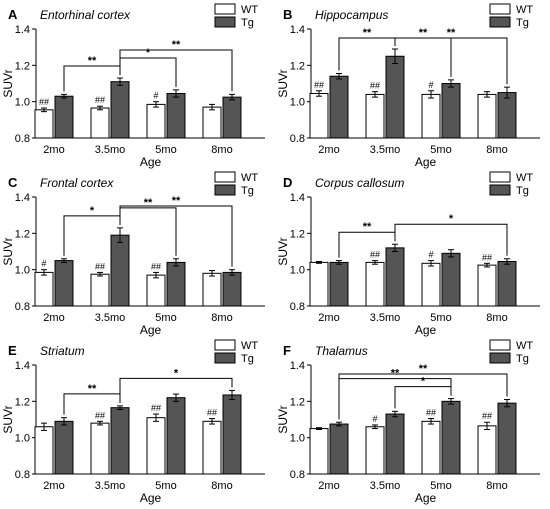 This screenshot has height=509, width=550. What do you see at coordinates (13, 182) in the screenshot?
I see `panel-letter: C` at bounding box center [13, 182].